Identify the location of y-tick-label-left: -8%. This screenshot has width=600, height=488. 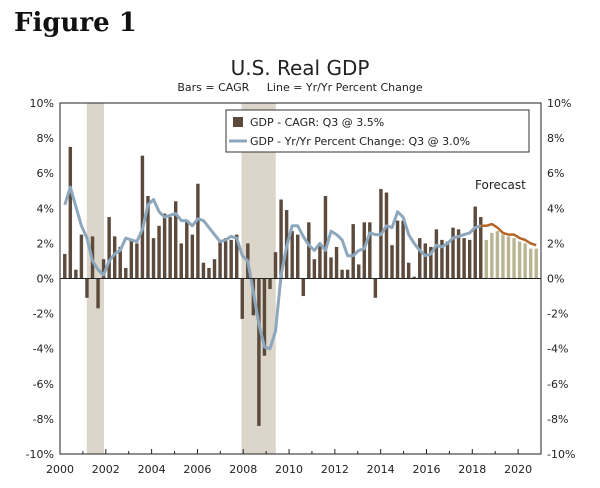
(43, 419).